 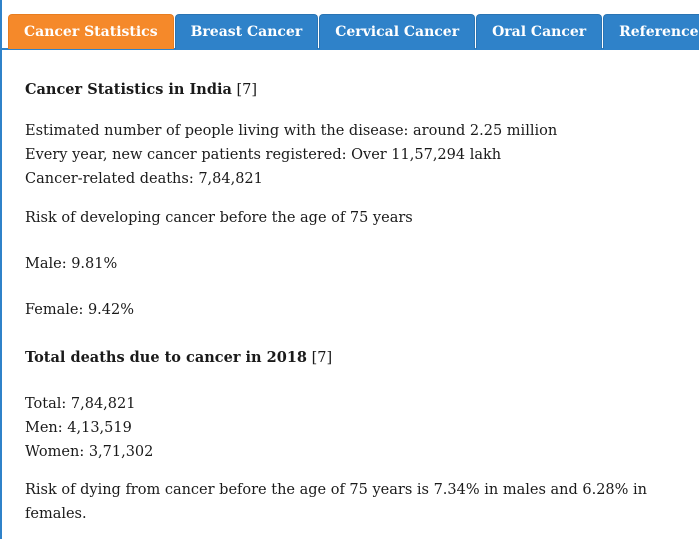 What do you see at coordinates (144, 179) in the screenshot?
I see `stat-deaths: Cancer-related deaths: 7,84,821` at bounding box center [144, 179].